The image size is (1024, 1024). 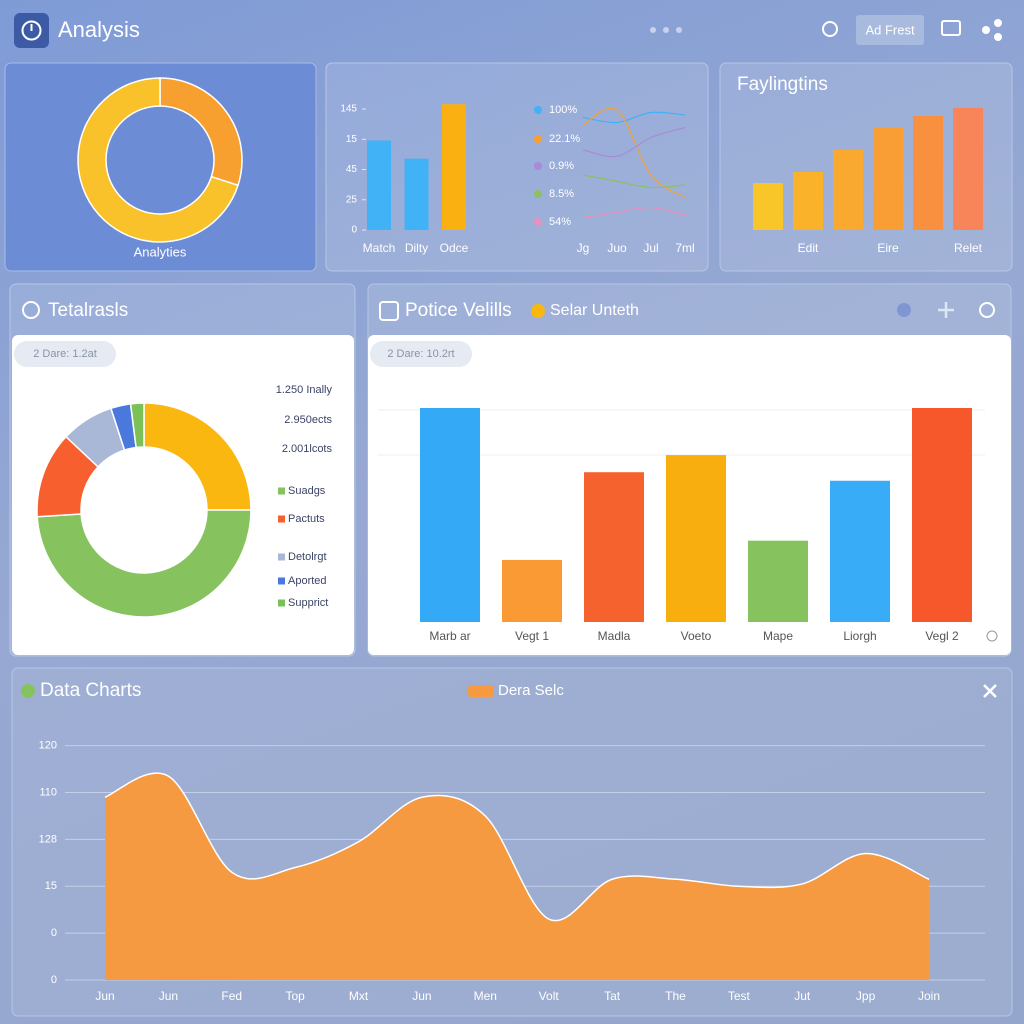 I want to click on panel-title: Faylingtins, so click(x=782, y=84).